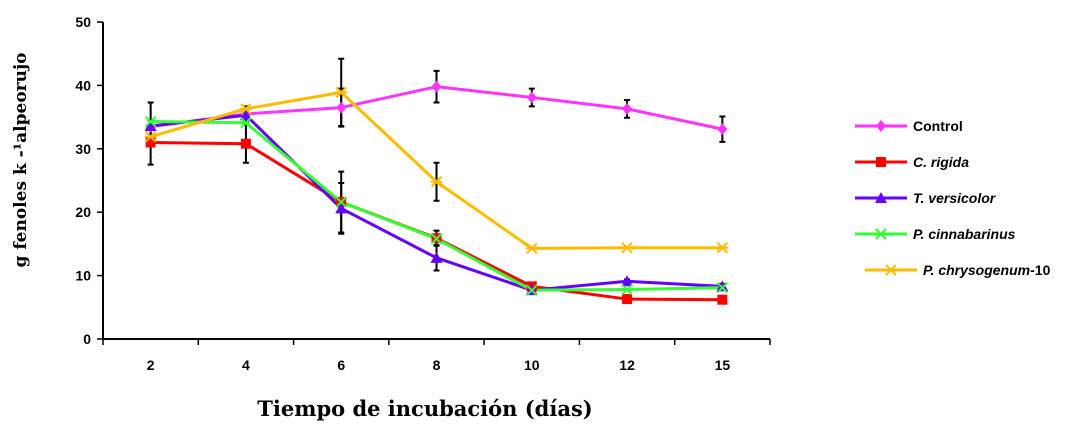  I want to click on legend-label-p-chrysogenum-10: P. chrysogenum-10, so click(987, 270).